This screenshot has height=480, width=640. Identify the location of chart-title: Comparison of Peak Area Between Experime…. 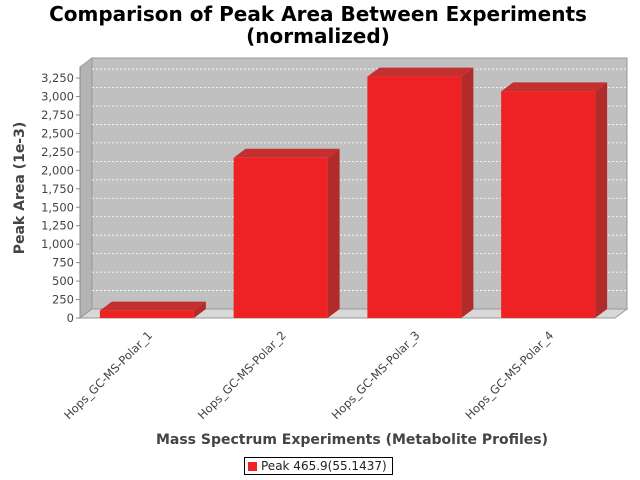
(318, 14).